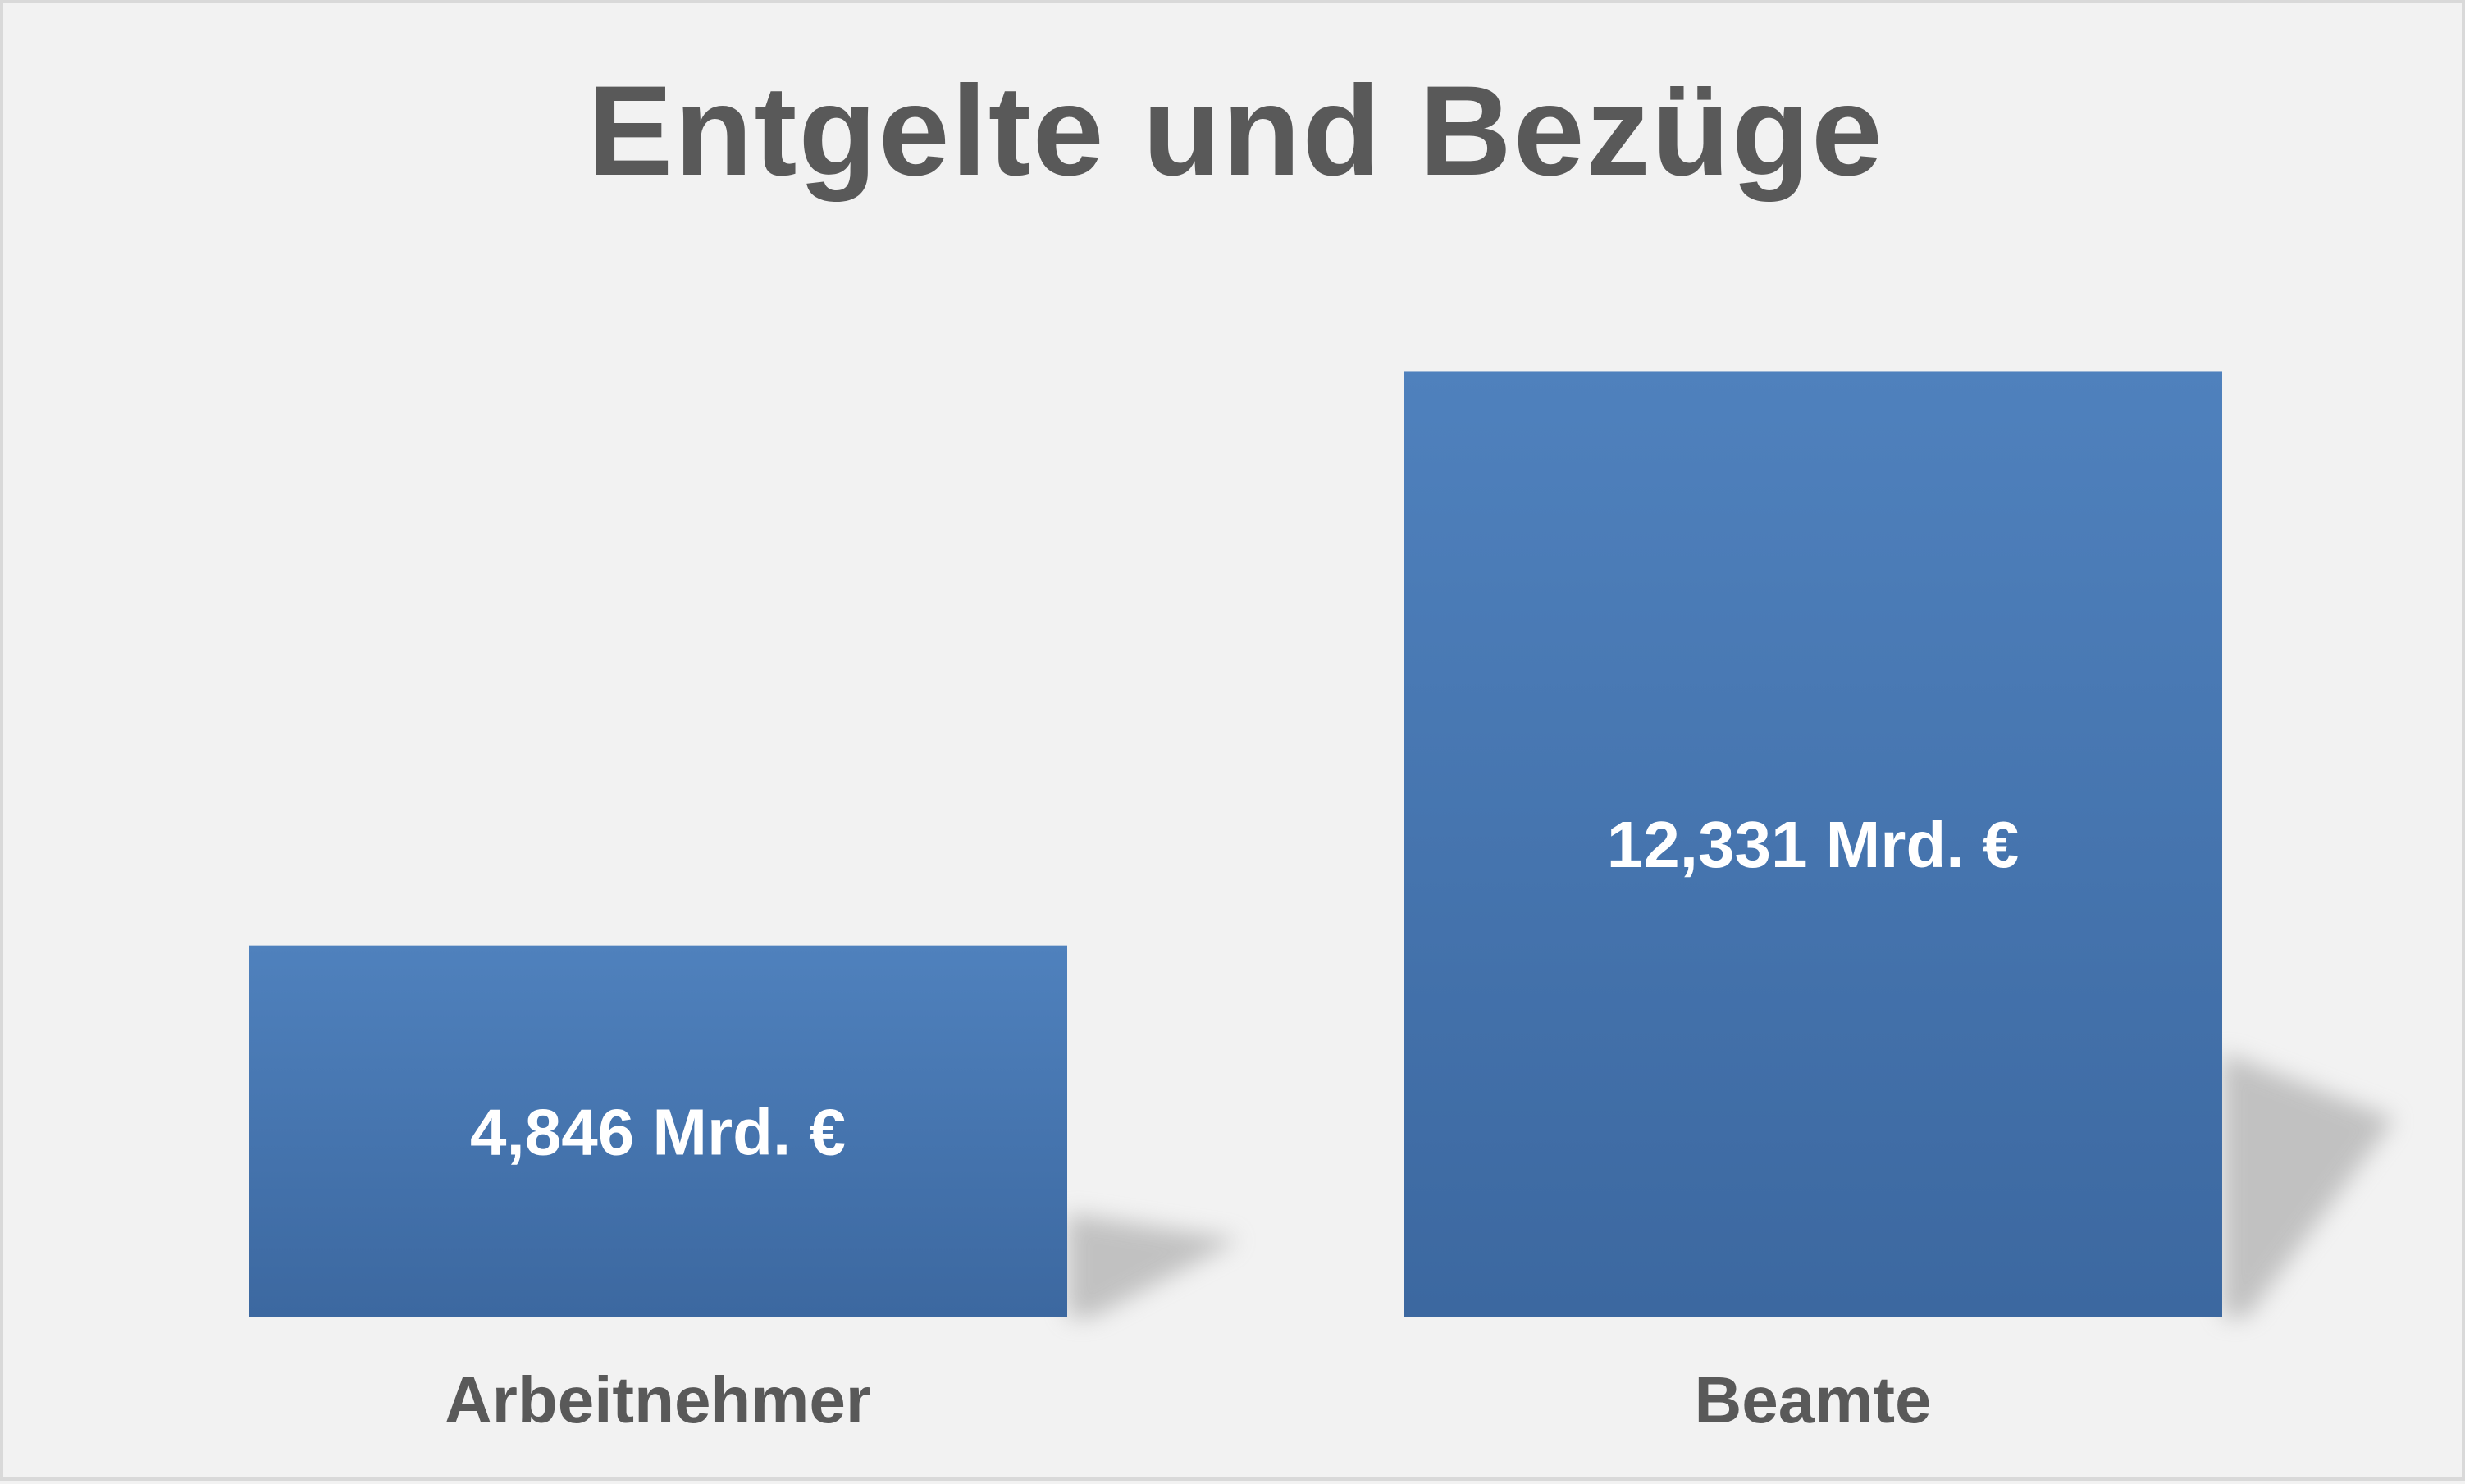 The width and height of the screenshot is (2465, 1484). What do you see at coordinates (1235, 131) in the screenshot?
I see `chart-title: Entgelte und Bezüge` at bounding box center [1235, 131].